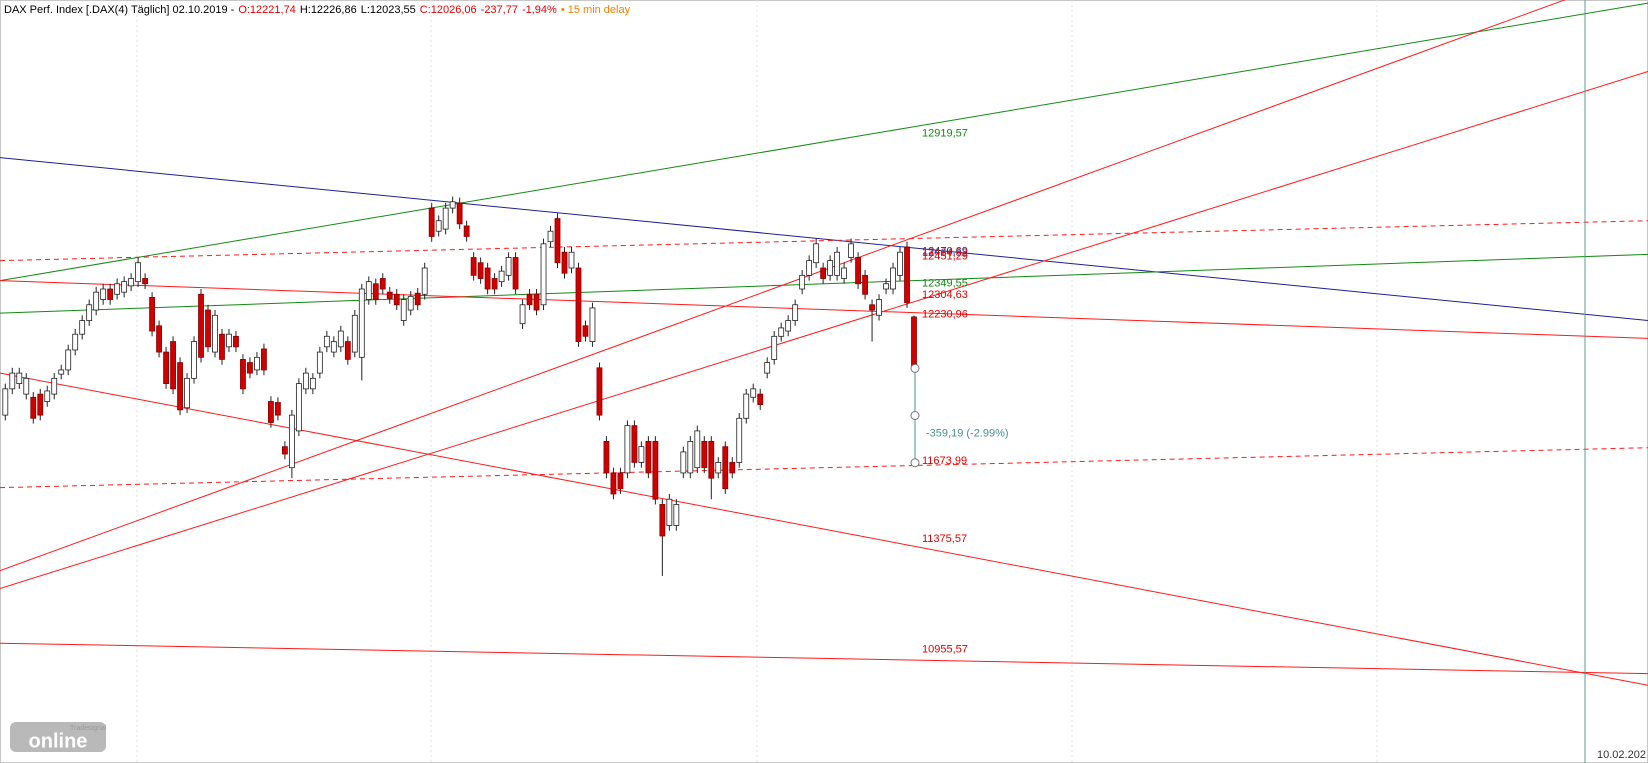 The image size is (1648, 763). I want to click on header-part: -237,77, so click(499, 10).